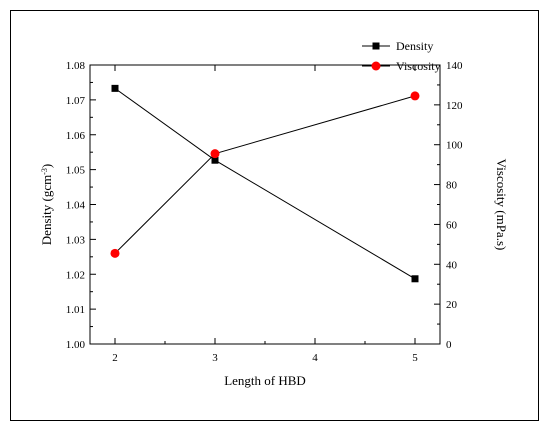  I want to click on y-left-tick-label: 1.07, so click(76, 101).